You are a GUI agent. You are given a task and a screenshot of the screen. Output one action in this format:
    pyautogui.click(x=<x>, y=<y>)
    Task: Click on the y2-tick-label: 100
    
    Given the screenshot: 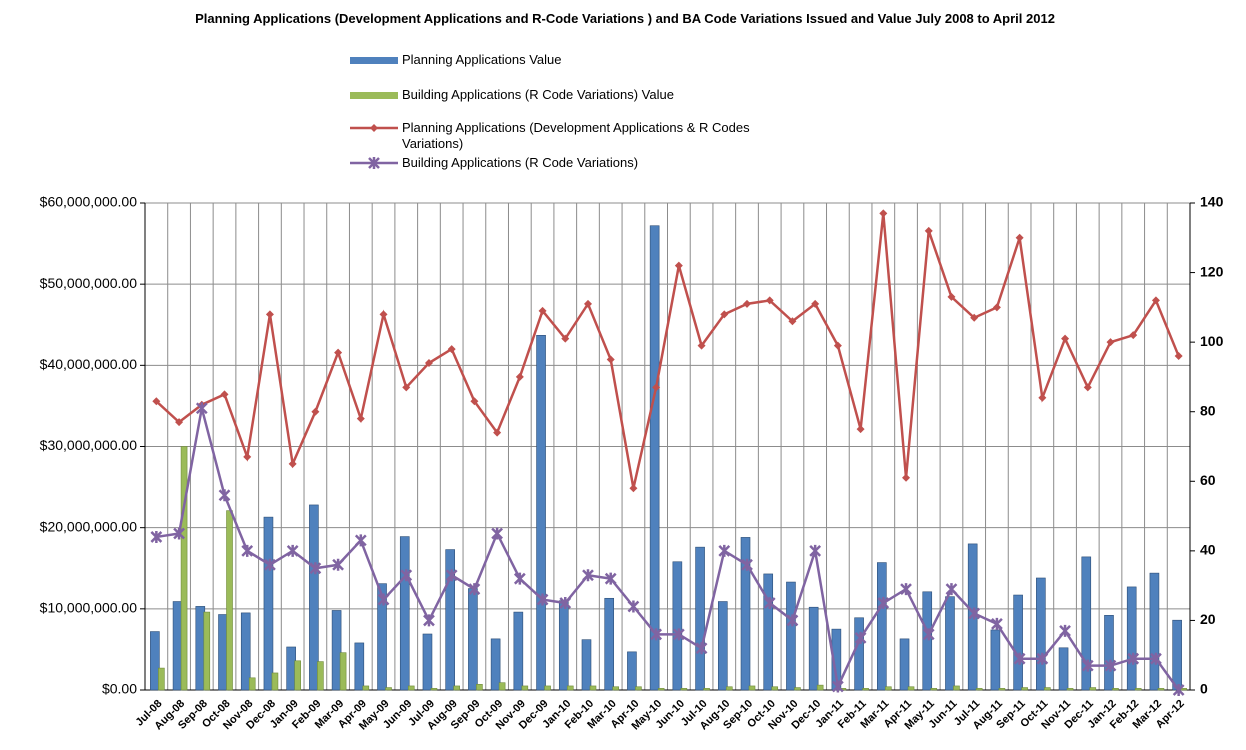 What is the action you would take?
    pyautogui.click(x=1212, y=341)
    